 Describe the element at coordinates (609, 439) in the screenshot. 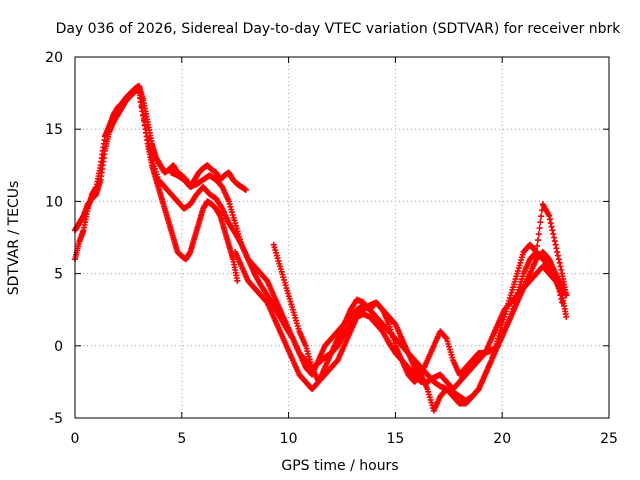

I see `x-tick-label: 25` at that location.